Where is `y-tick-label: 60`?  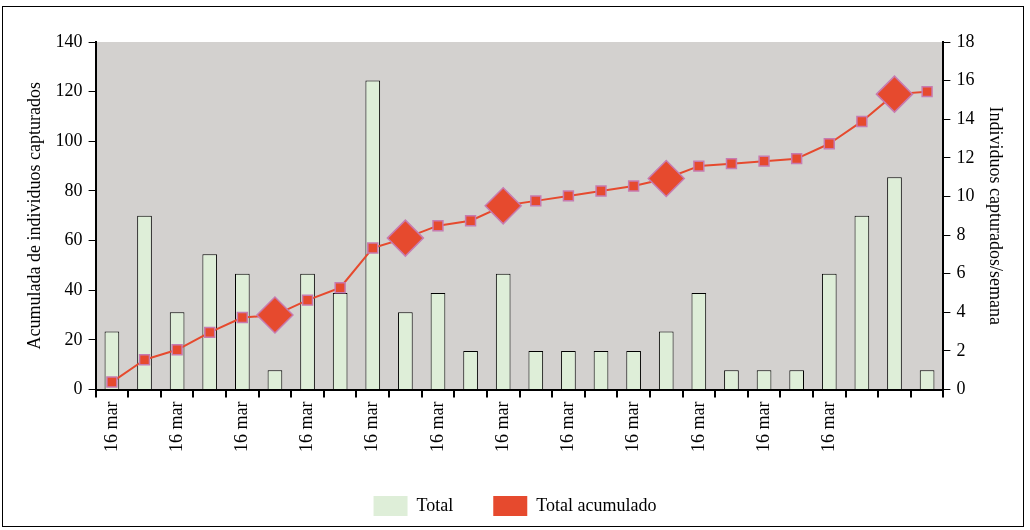
y-tick-label: 60 is located at coordinates (73, 239).